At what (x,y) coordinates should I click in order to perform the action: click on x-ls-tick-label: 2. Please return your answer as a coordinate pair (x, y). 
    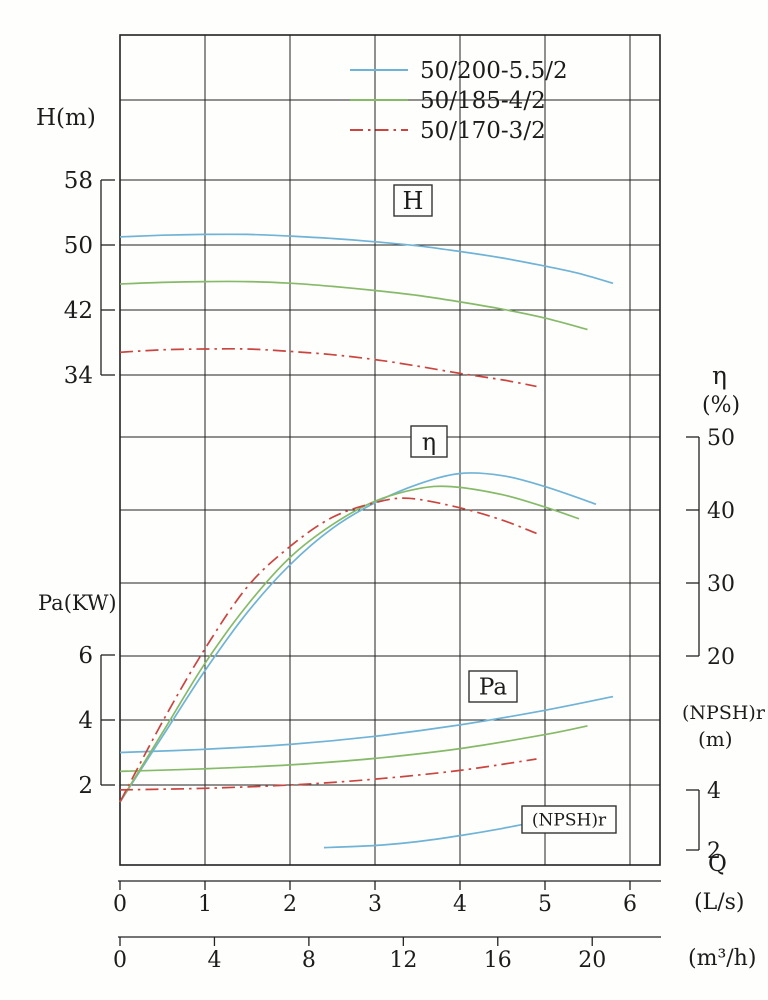
    Looking at the image, I should click on (290, 904).